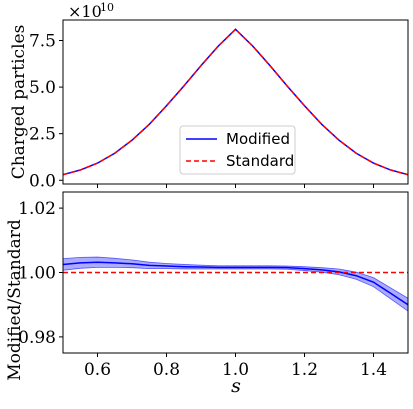 The width and height of the screenshot is (413, 409). I want to click on bottom-x-tick-label: 1.2, so click(304, 370).